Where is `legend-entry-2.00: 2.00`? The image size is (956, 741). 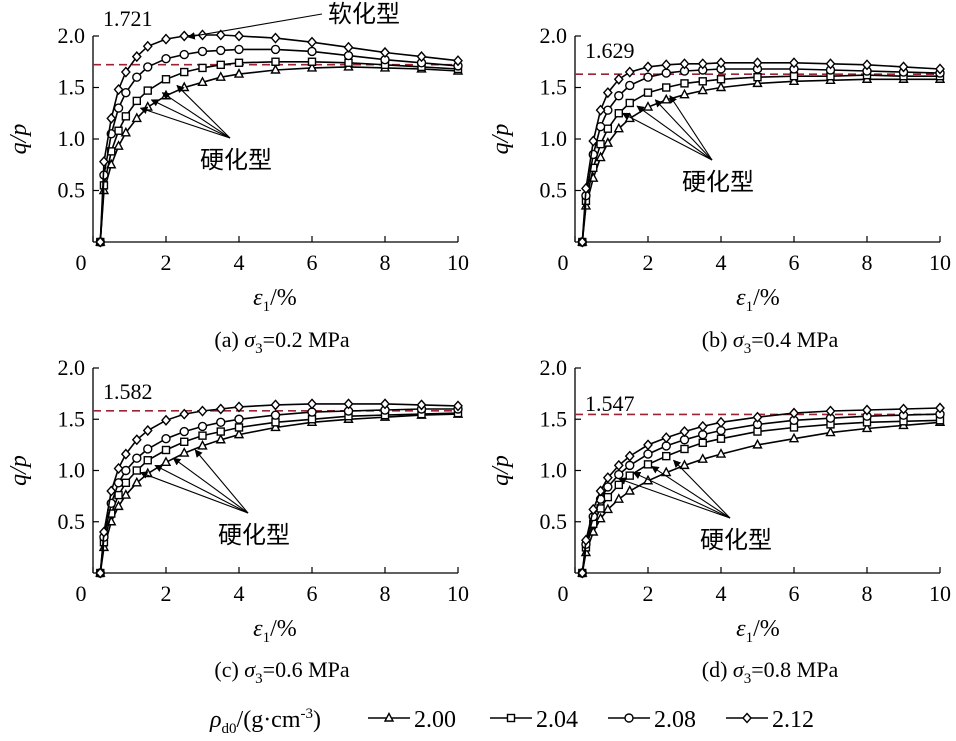
legend-entry-2.00: 2.00 is located at coordinates (412, 720).